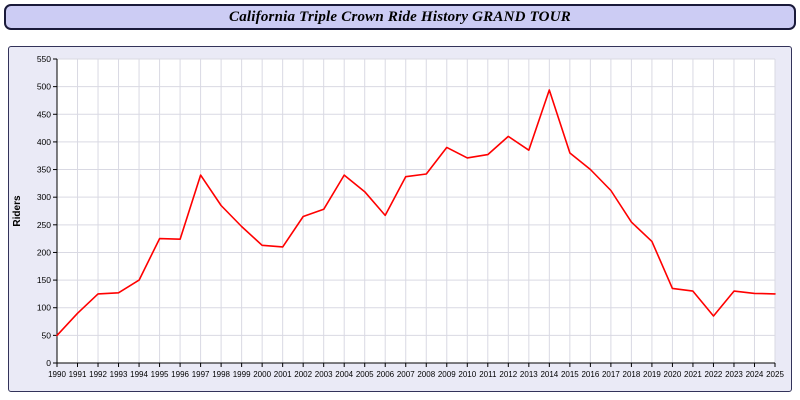 Image resolution: width=800 pixels, height=400 pixels. Describe the element at coordinates (283, 374) in the screenshot. I see `x-tick-label: 2001` at that location.